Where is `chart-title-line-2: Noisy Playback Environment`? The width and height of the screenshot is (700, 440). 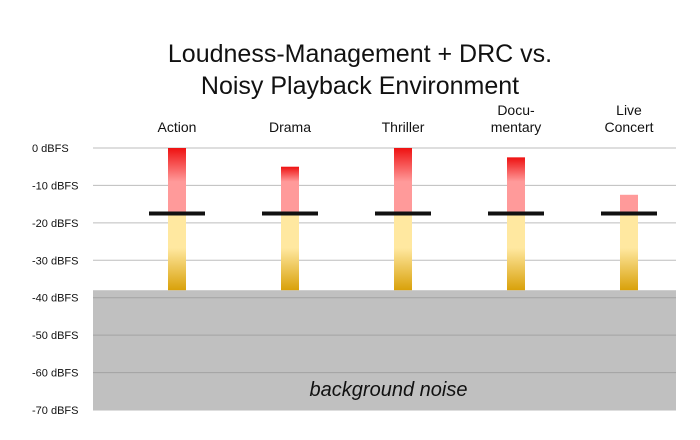 chart-title-line-2: Noisy Playback Environment is located at coordinates (360, 86).